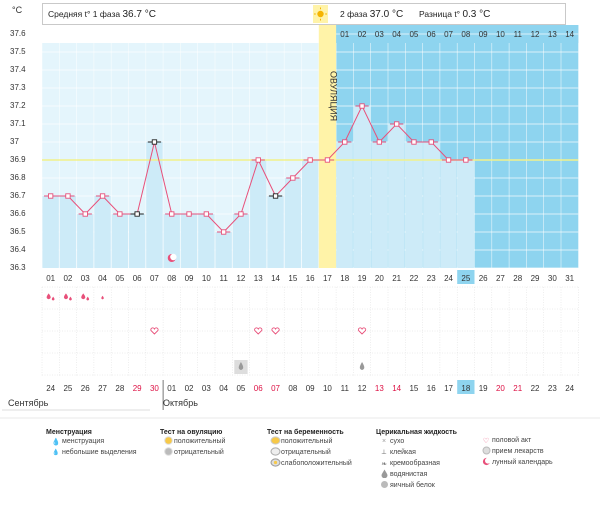  I want to click on phase2-day-label: 04, so click(396, 34).